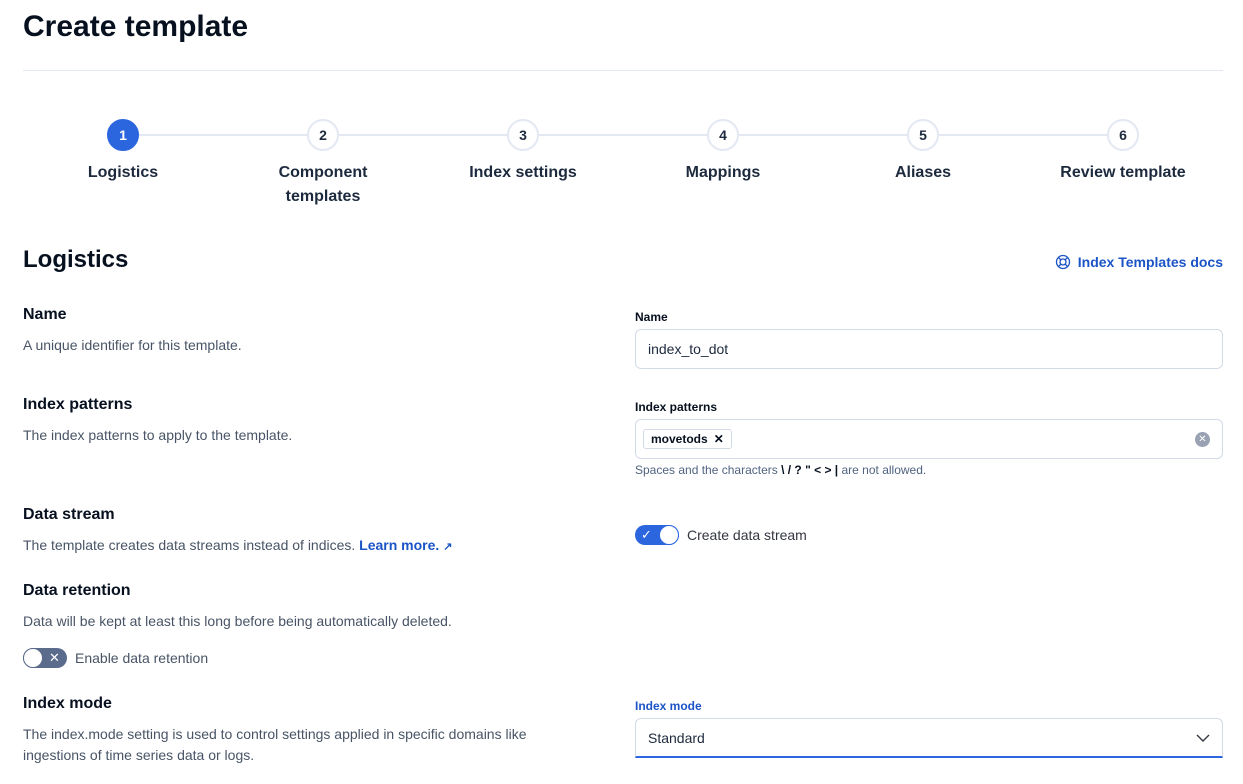 The height and width of the screenshot is (784, 1243). Describe the element at coordinates (1150, 262) in the screenshot. I see `docs-link-label: Index Templates docs` at that location.